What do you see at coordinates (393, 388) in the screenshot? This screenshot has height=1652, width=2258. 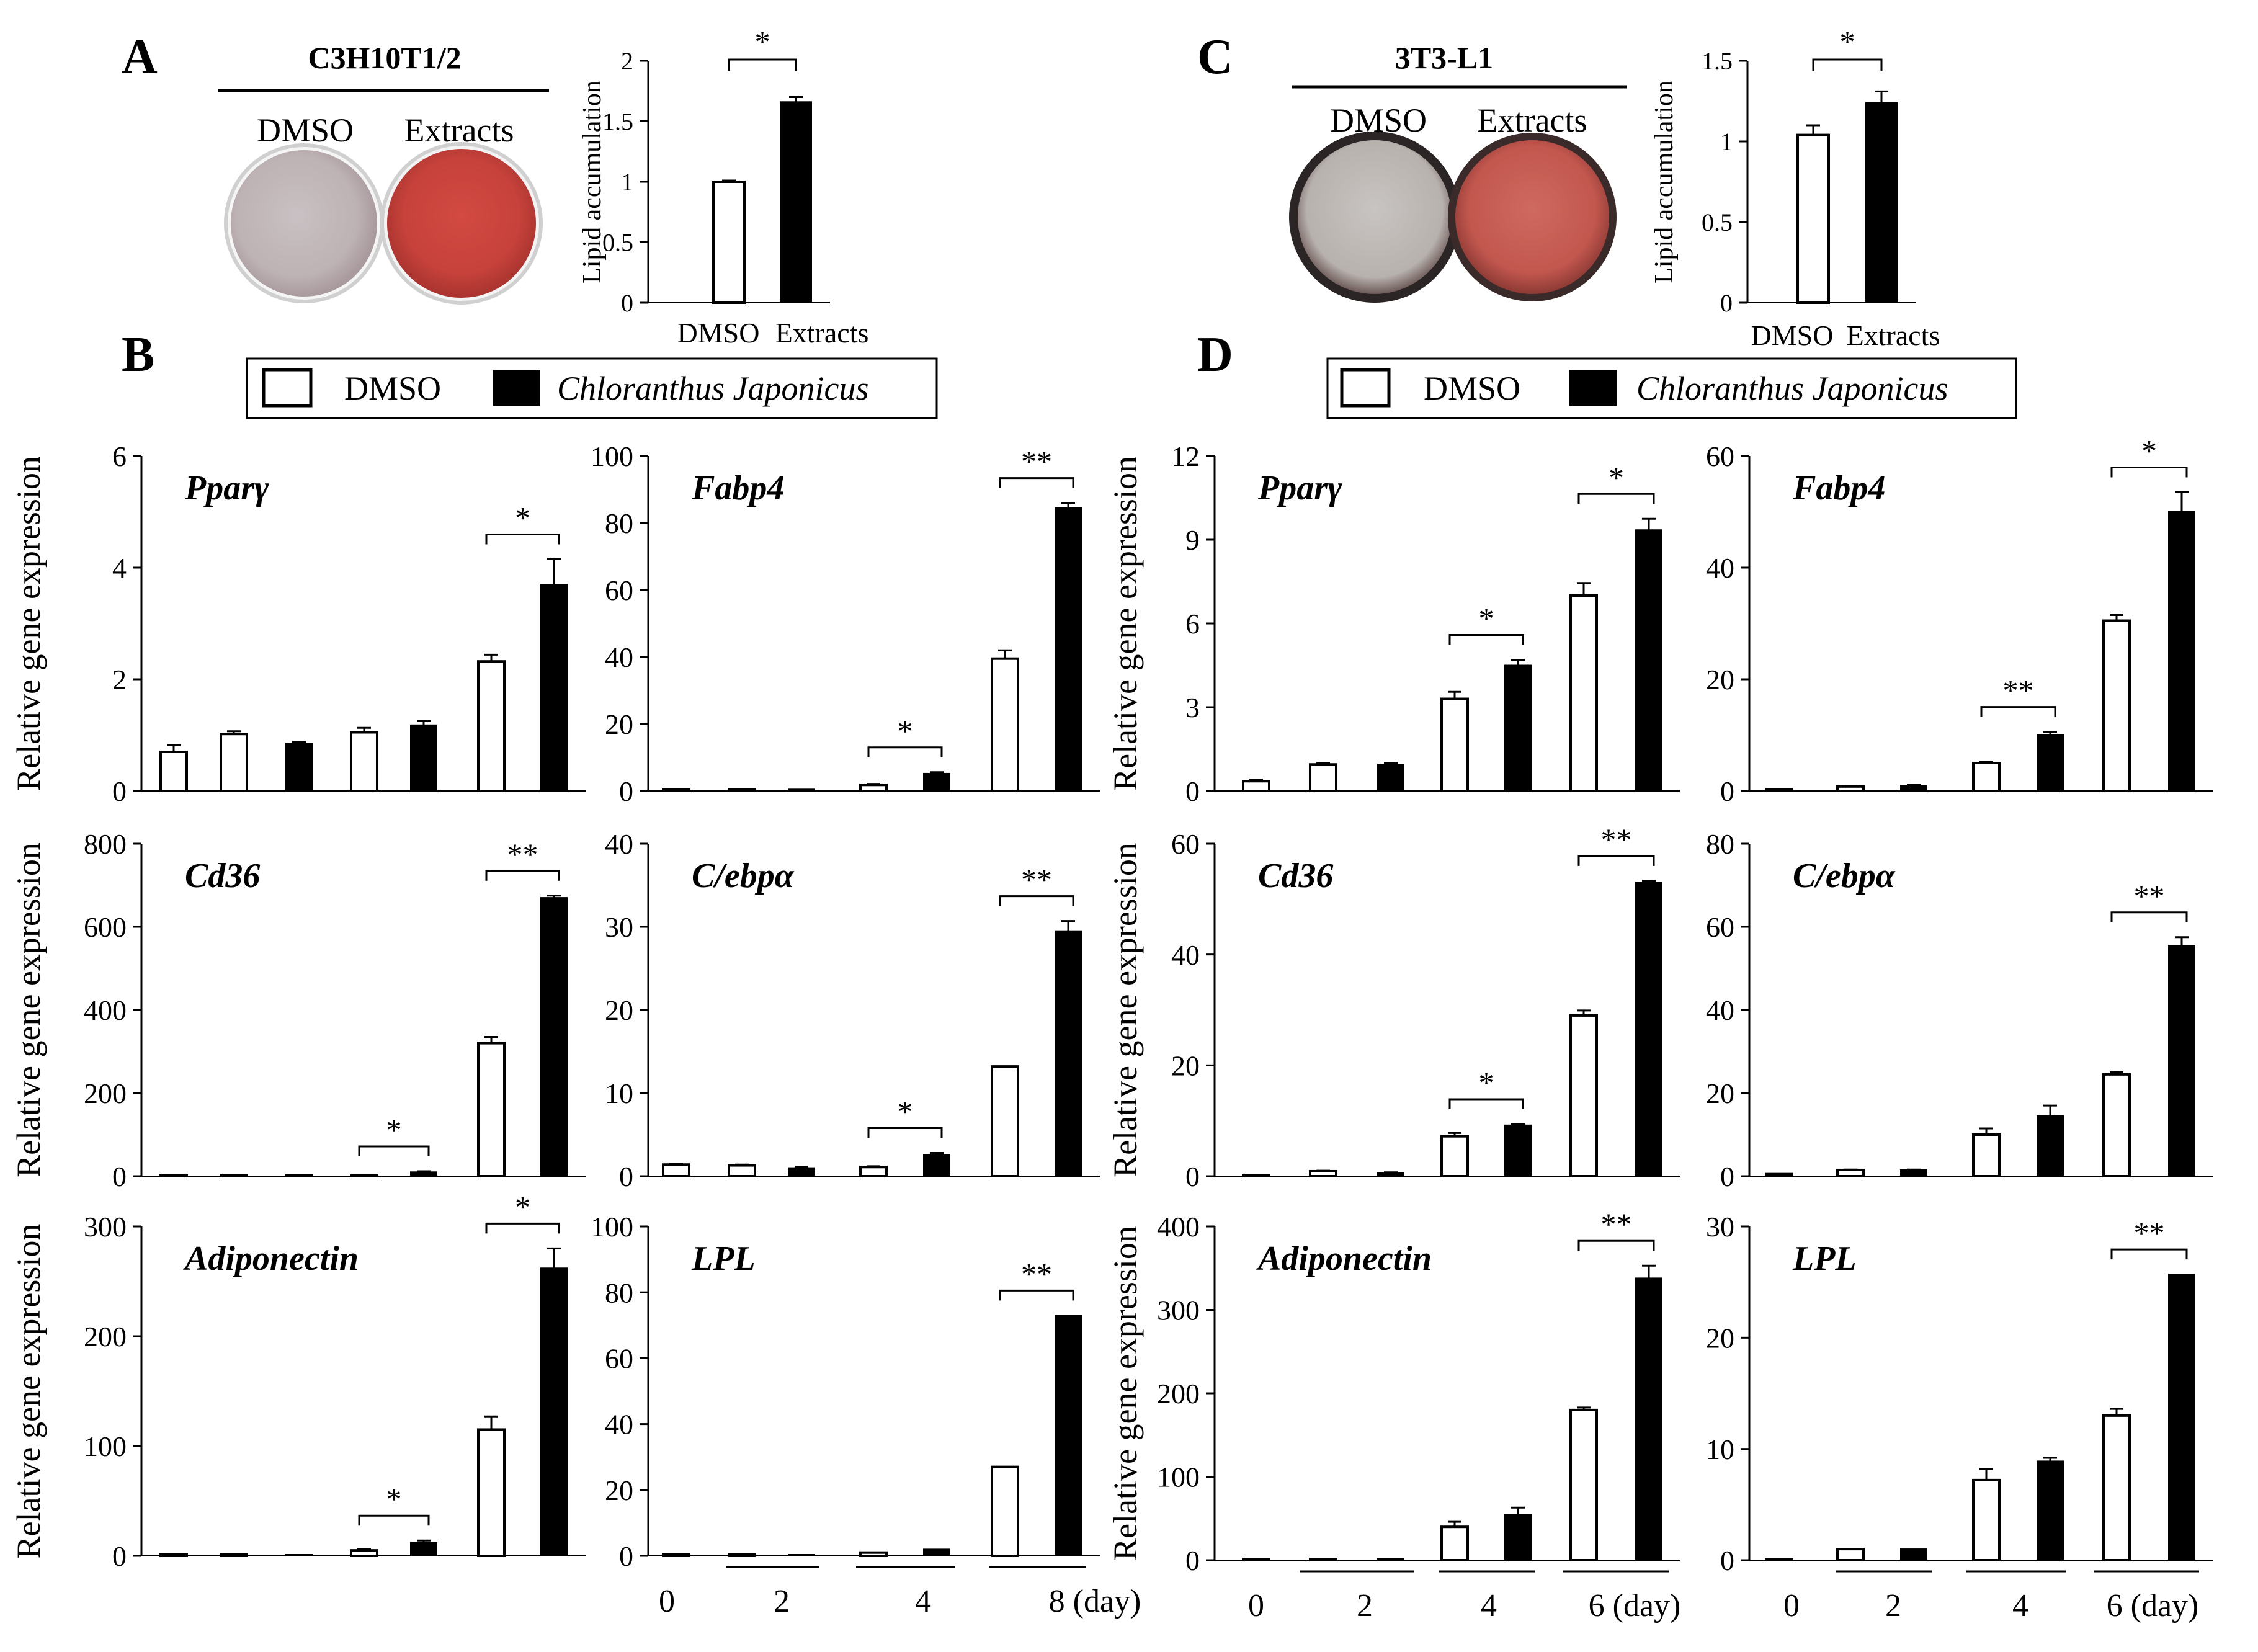 I see `legend-b-dmso-label: DMSO` at bounding box center [393, 388].